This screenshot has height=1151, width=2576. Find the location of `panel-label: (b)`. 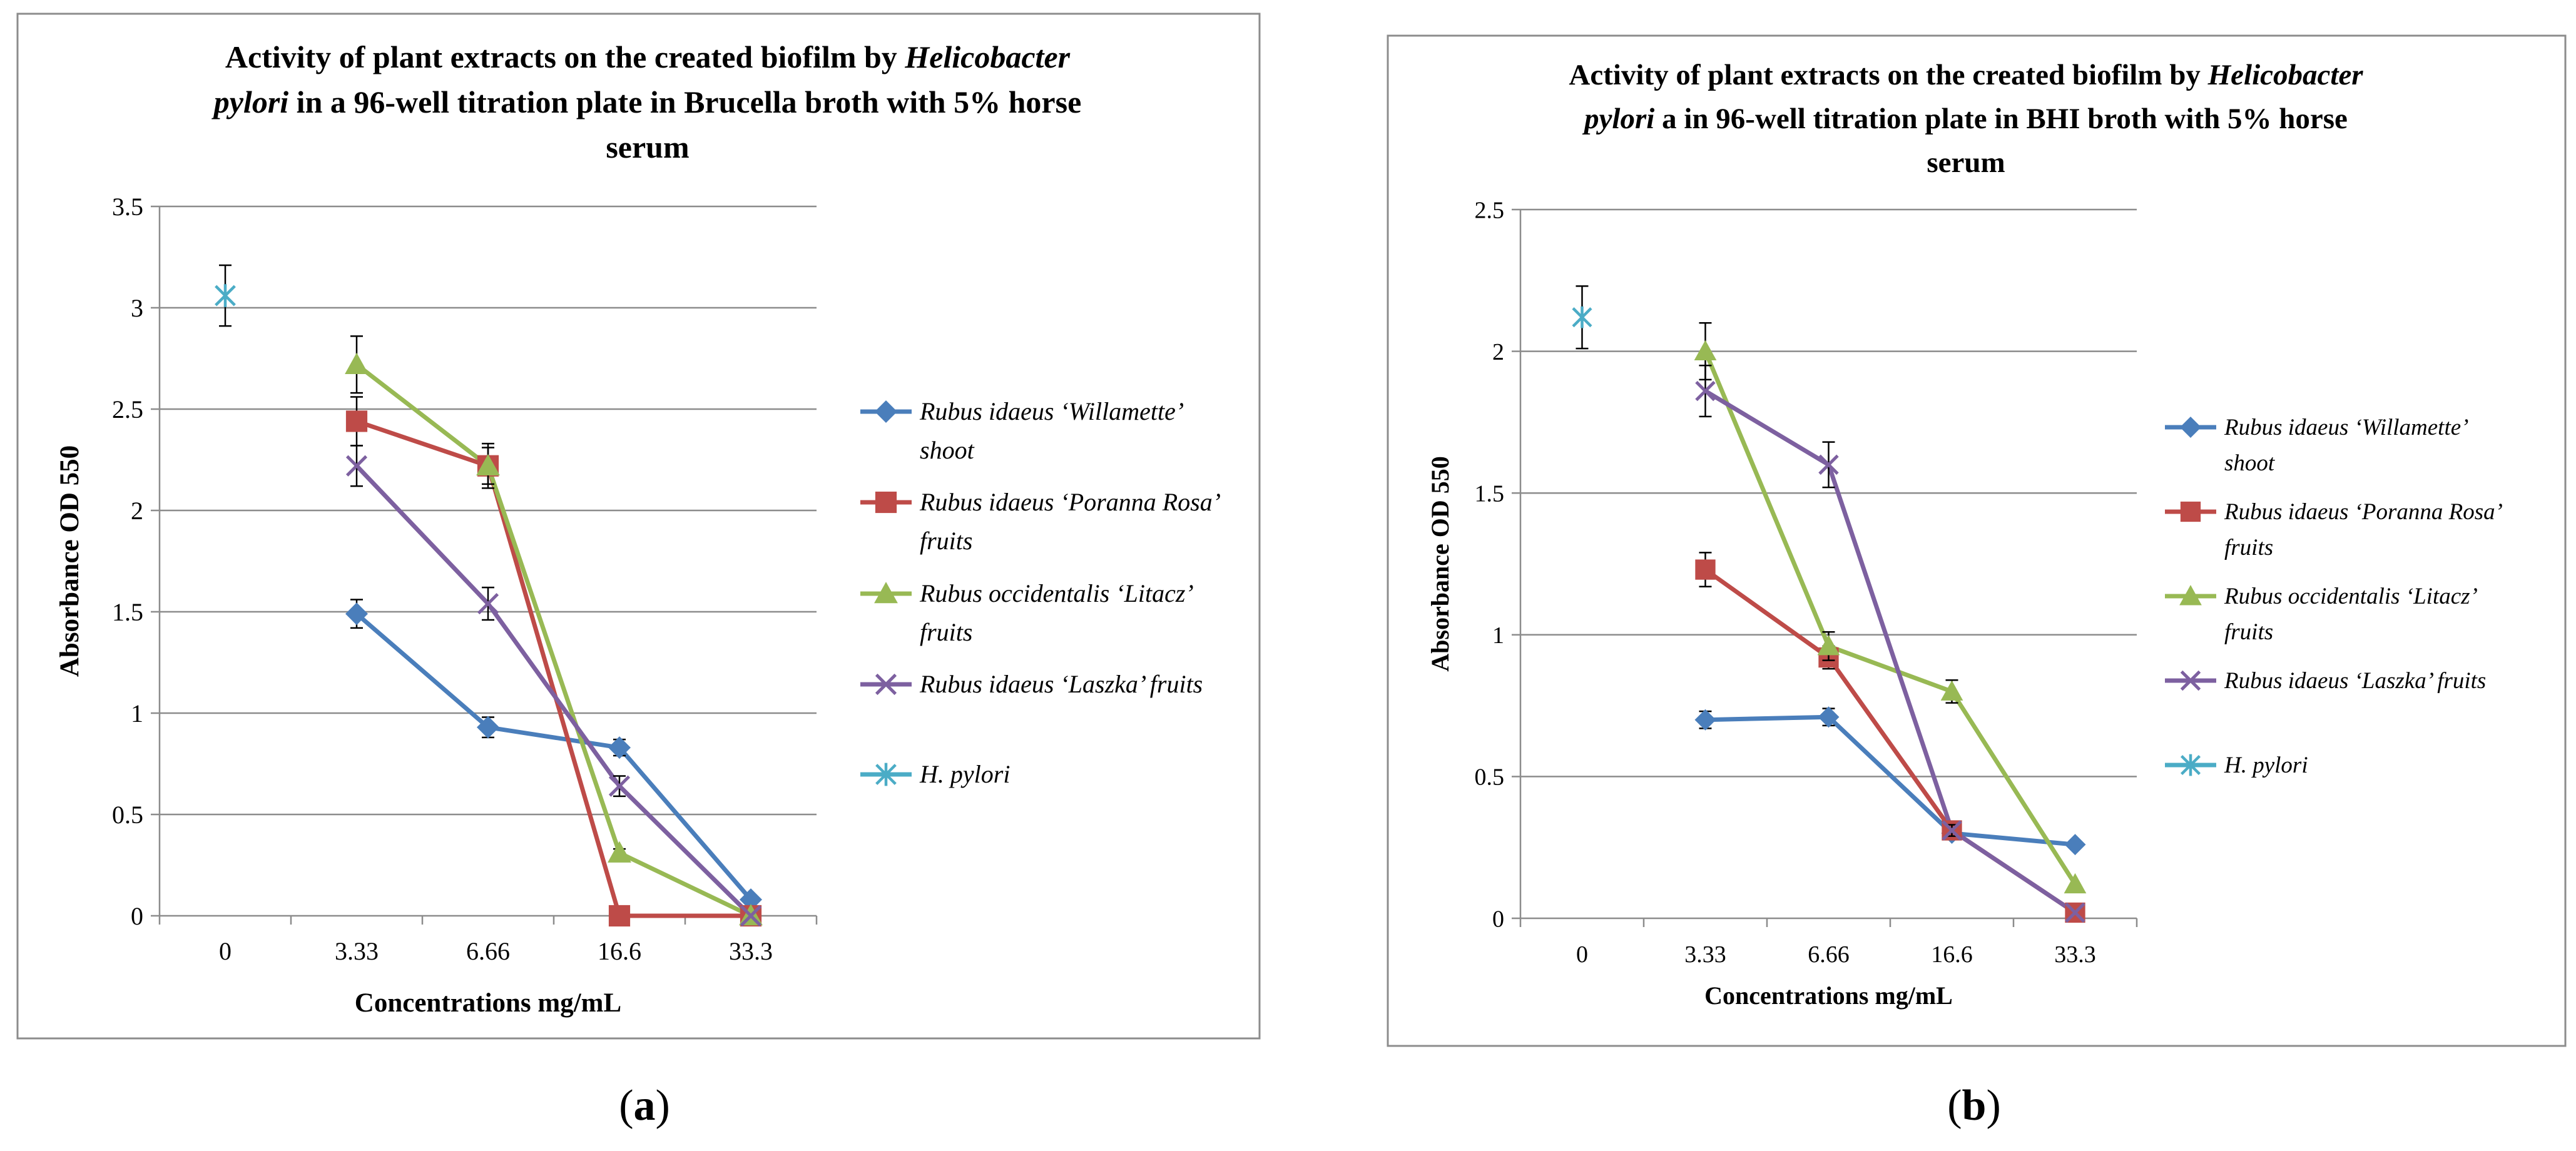

panel-label: (b) is located at coordinates (1974, 1106).